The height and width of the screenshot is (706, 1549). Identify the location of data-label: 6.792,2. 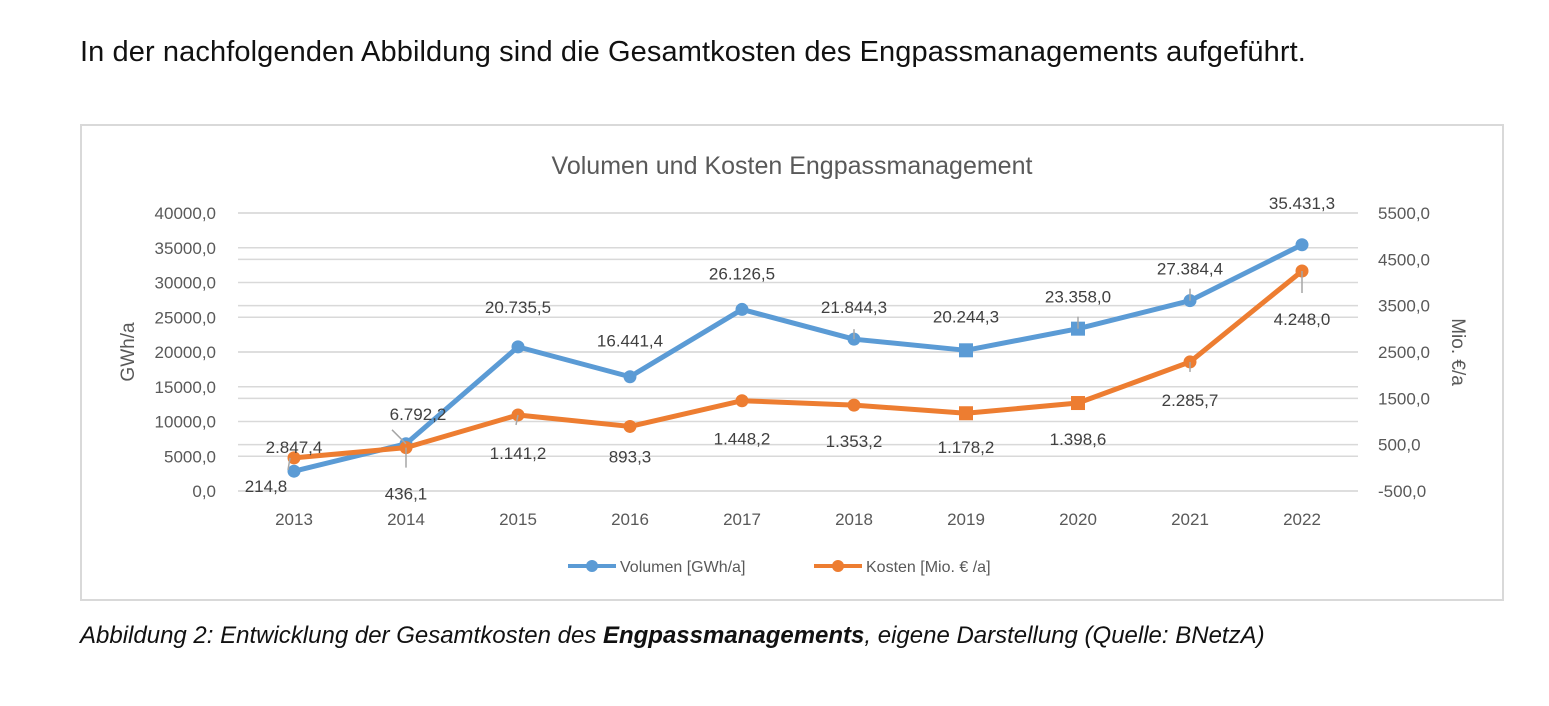
(418, 414).